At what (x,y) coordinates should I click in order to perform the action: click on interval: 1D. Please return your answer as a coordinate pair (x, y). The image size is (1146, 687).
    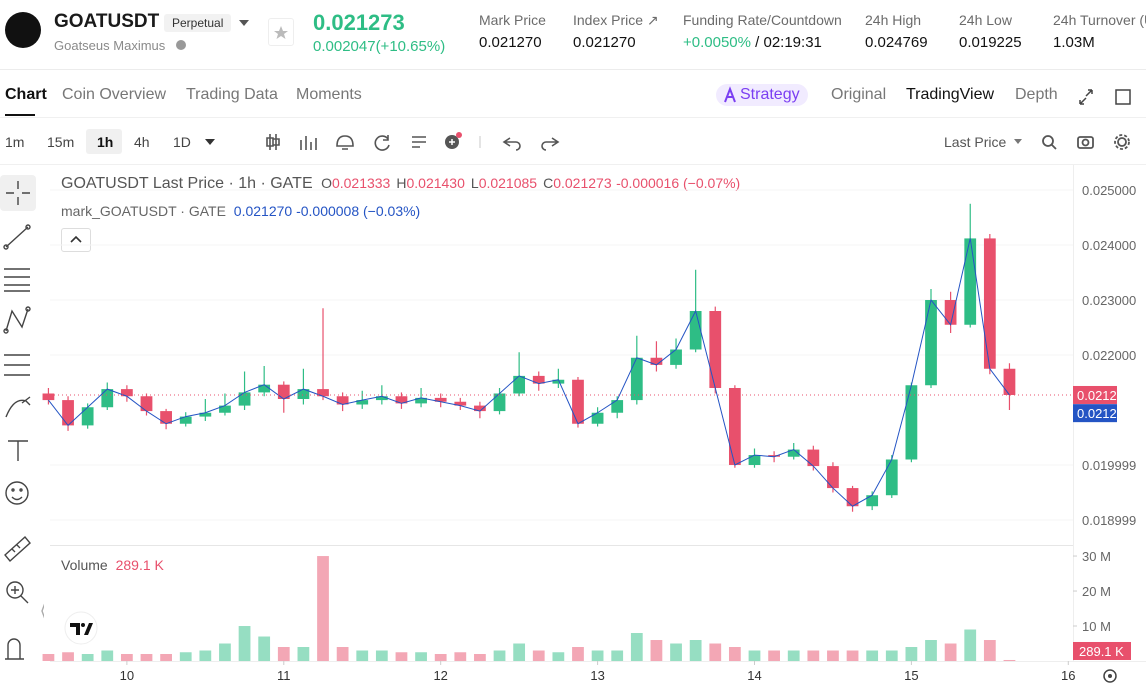
    Looking at the image, I should click on (182, 142).